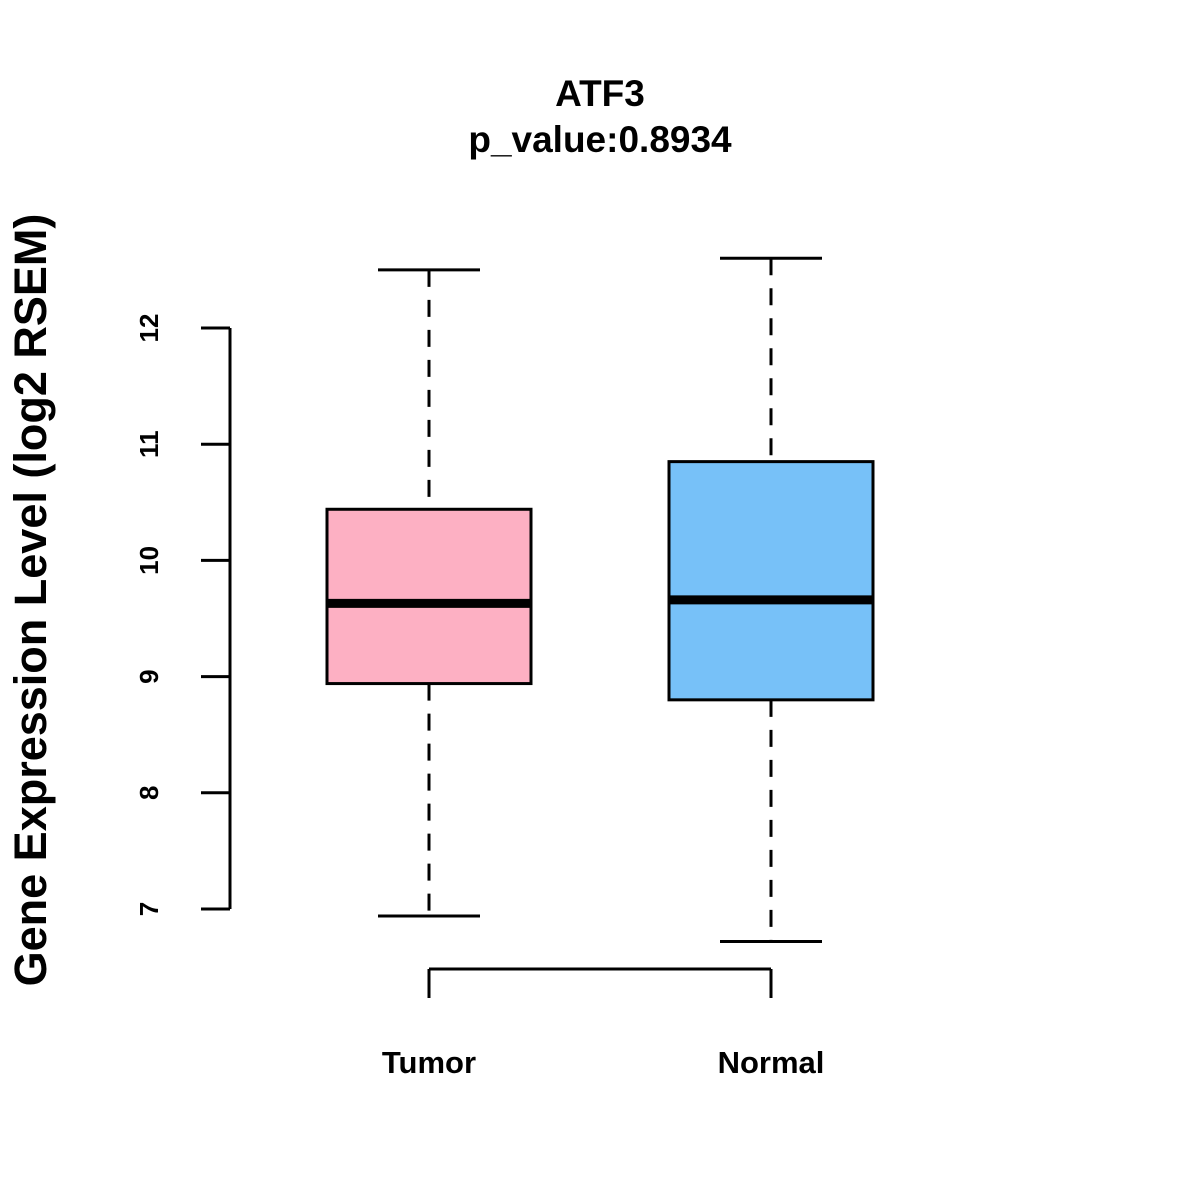  I want to click on y-tick-label-4: 11, so click(149, 444).